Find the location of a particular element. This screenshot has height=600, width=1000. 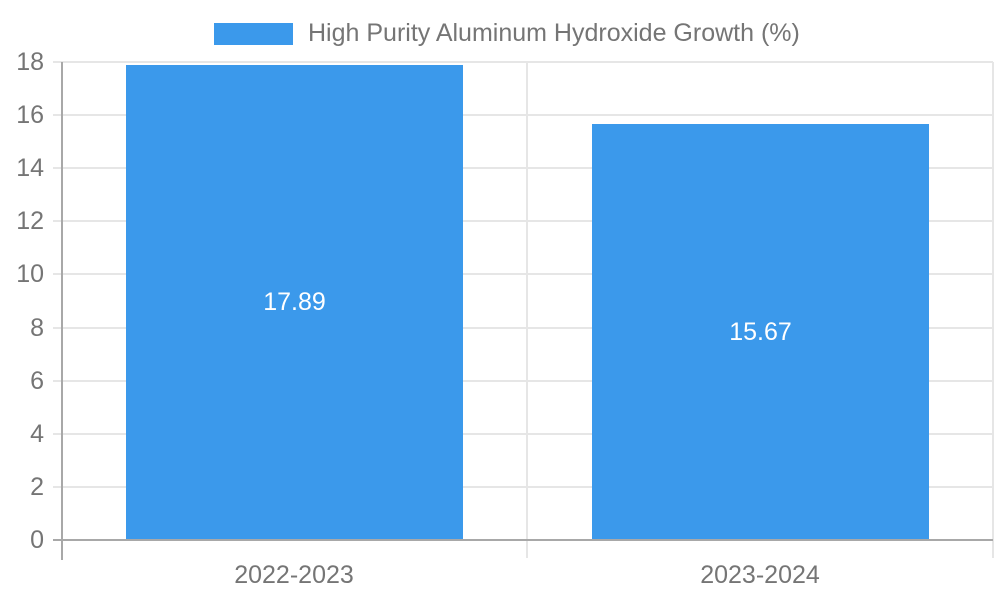

bar-value-label: 15.67 is located at coordinates (760, 331).